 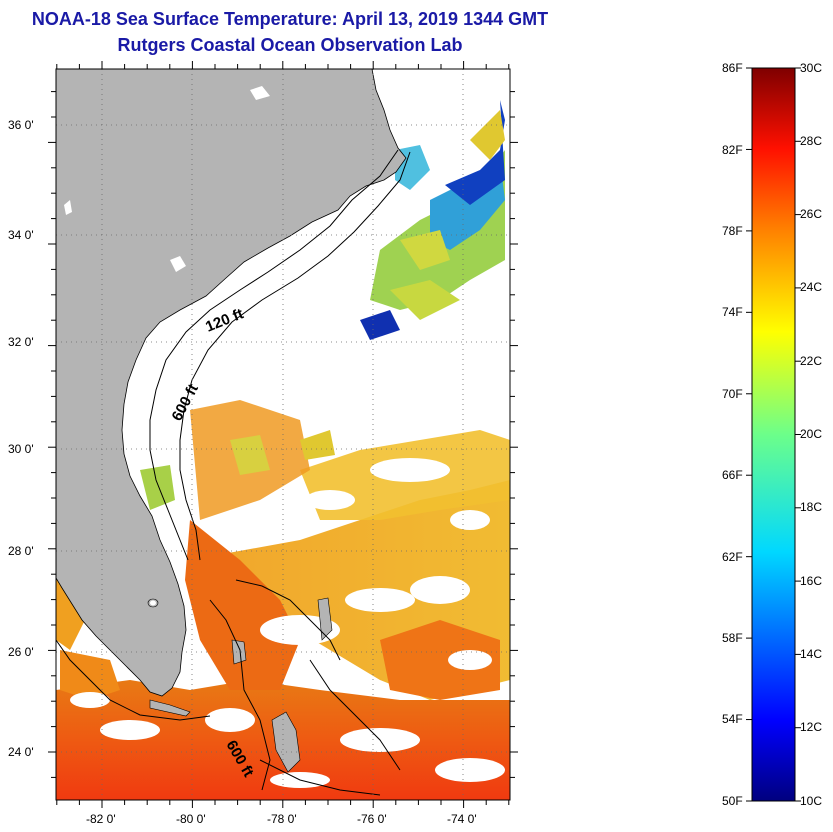 I want to click on lat-label-28: 28 0', so click(x=21, y=551).